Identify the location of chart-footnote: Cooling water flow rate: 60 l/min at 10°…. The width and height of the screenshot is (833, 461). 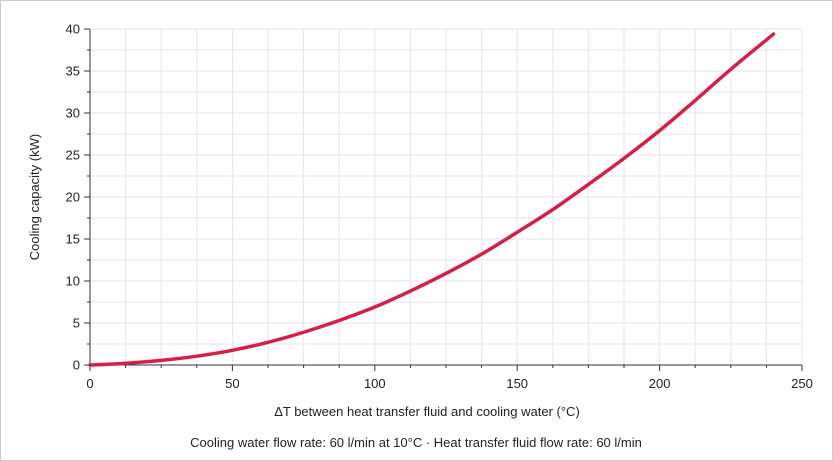
(416, 442).